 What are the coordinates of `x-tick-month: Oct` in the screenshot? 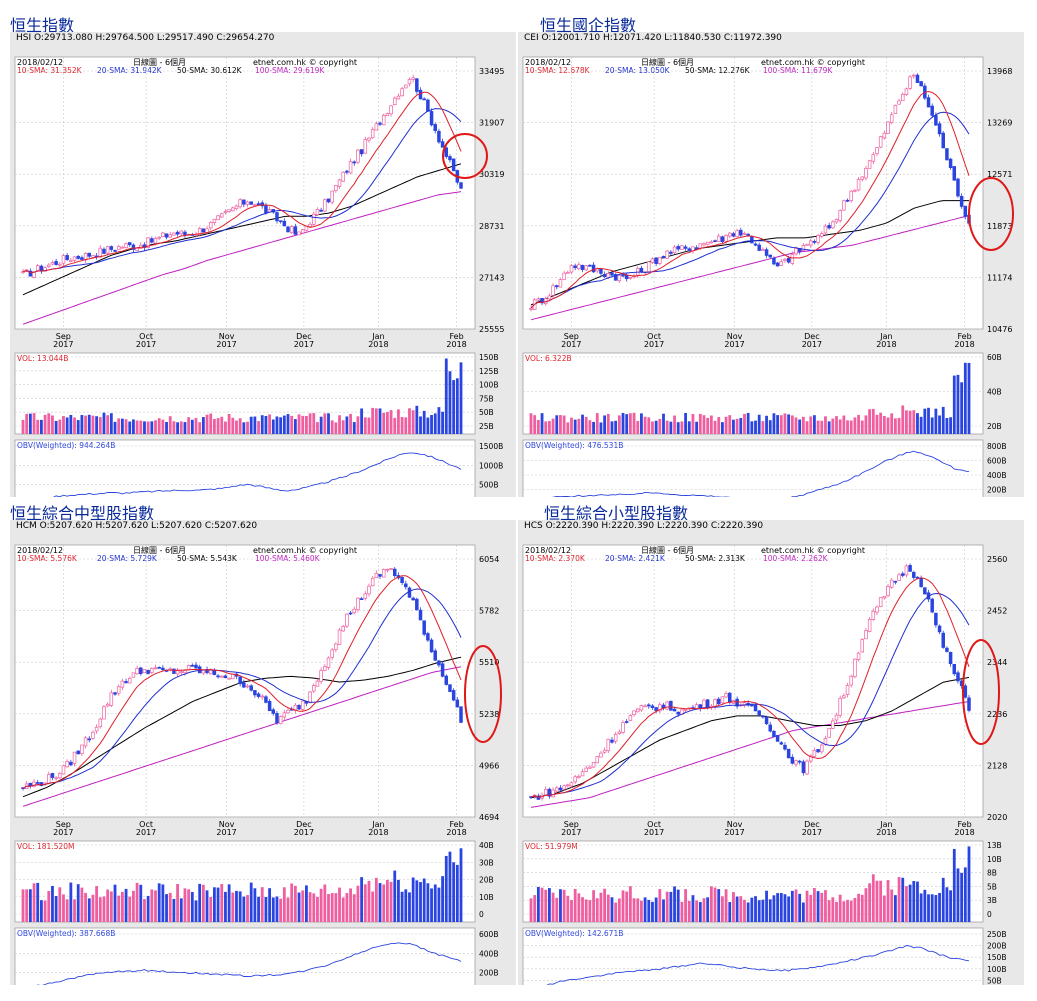 It's located at (654, 824).